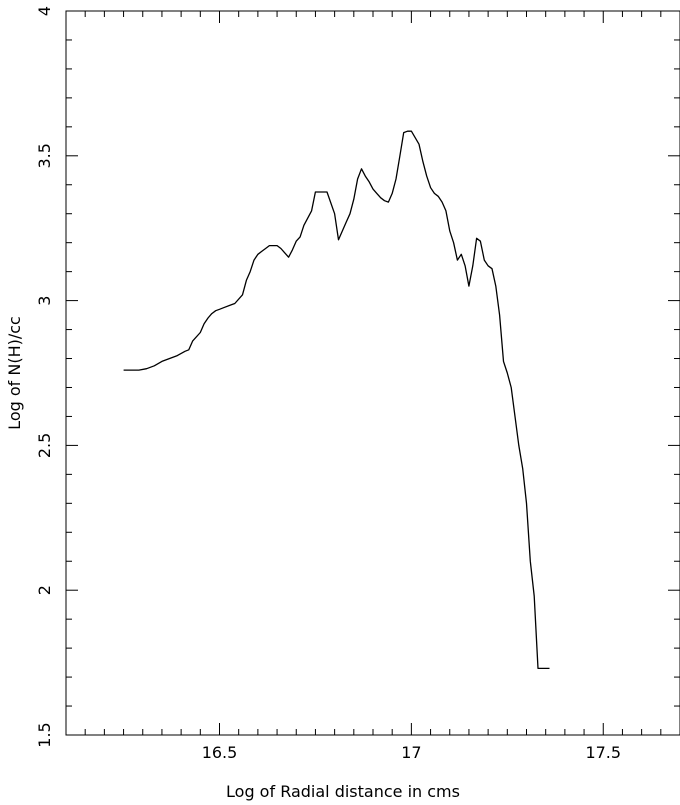 This screenshot has height=805, width=680. I want to click on y-tick-label: 3, so click(44, 301).